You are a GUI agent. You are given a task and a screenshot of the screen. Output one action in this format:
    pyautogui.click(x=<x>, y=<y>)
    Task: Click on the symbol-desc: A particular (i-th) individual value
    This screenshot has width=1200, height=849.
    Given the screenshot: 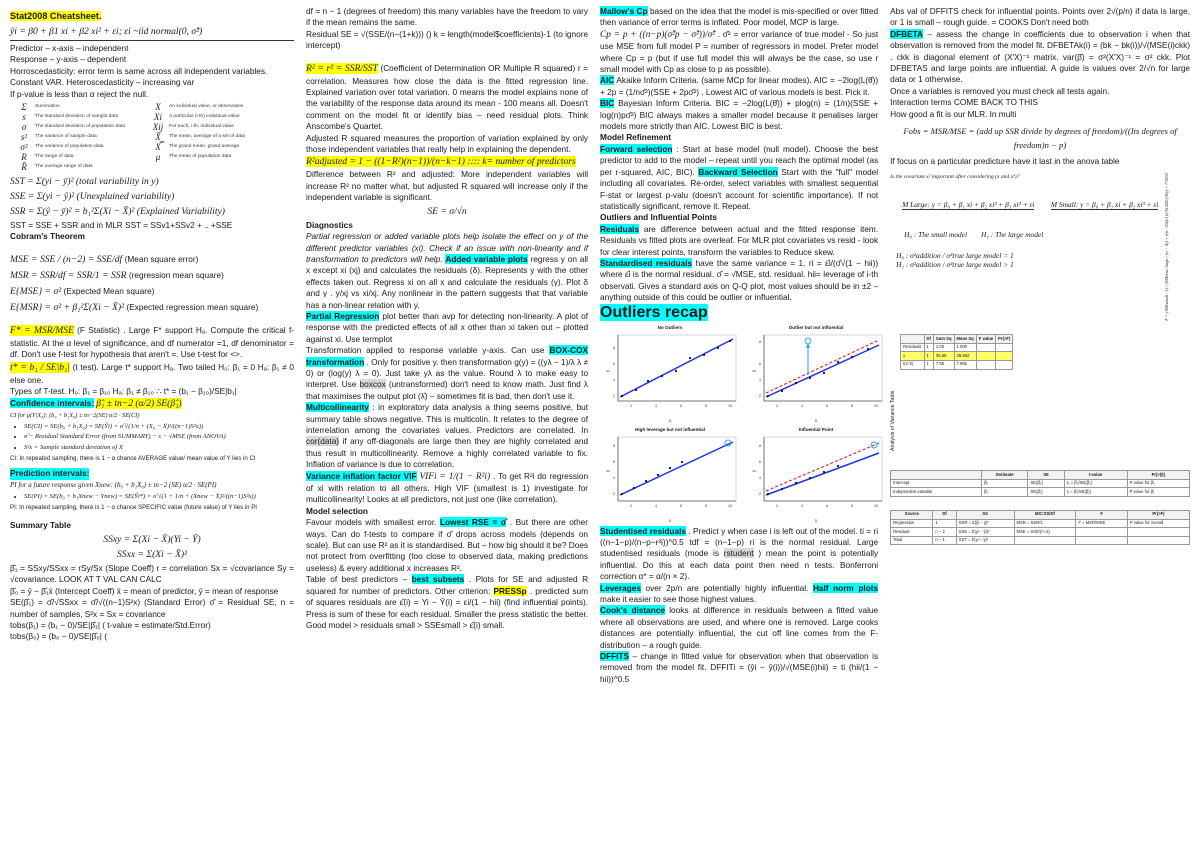 What is the action you would take?
    pyautogui.click(x=204, y=117)
    